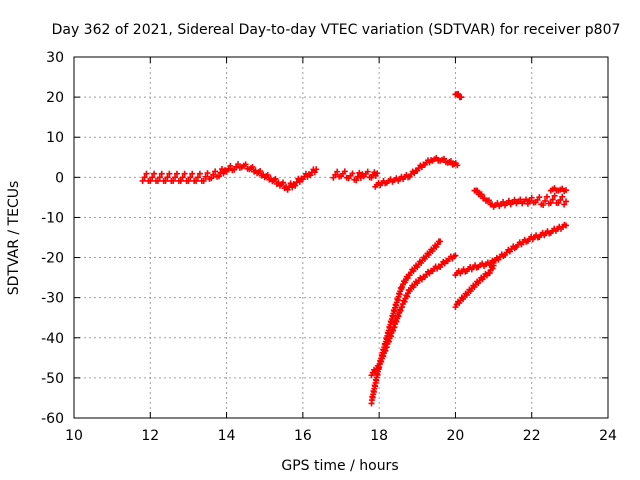 The image size is (640, 480). What do you see at coordinates (55, 98) in the screenshot?
I see `y-tick-label: 20` at bounding box center [55, 98].